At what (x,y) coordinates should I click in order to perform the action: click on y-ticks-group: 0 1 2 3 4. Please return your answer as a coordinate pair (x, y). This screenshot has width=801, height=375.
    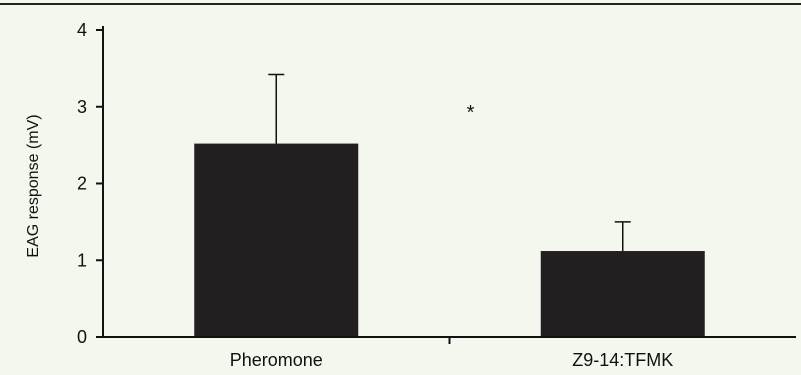
    Looking at the image, I should click on (90, 183).